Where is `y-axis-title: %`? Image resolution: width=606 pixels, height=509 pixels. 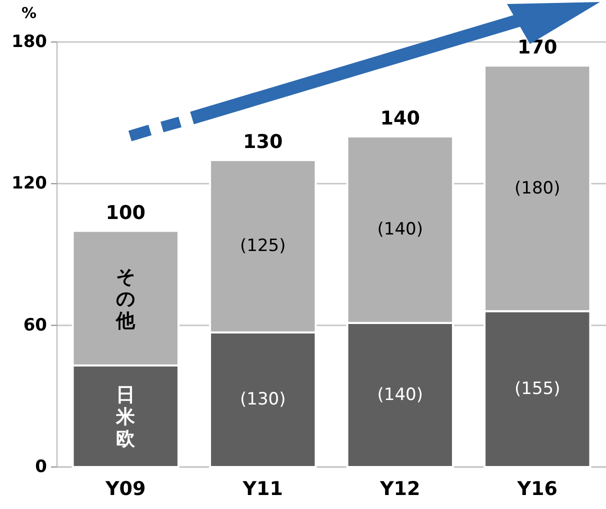 y-axis-title: % is located at coordinates (29, 13).